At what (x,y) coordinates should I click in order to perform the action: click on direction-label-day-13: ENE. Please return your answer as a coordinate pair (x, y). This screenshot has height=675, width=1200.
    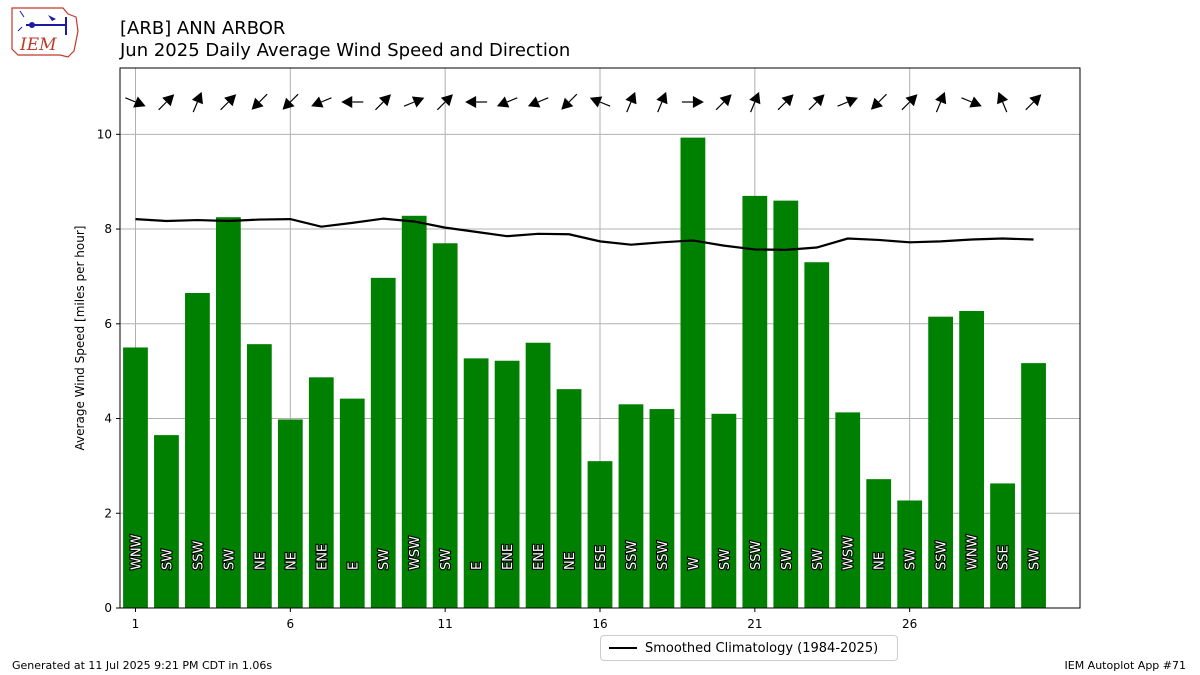
    Looking at the image, I should click on (508, 557).